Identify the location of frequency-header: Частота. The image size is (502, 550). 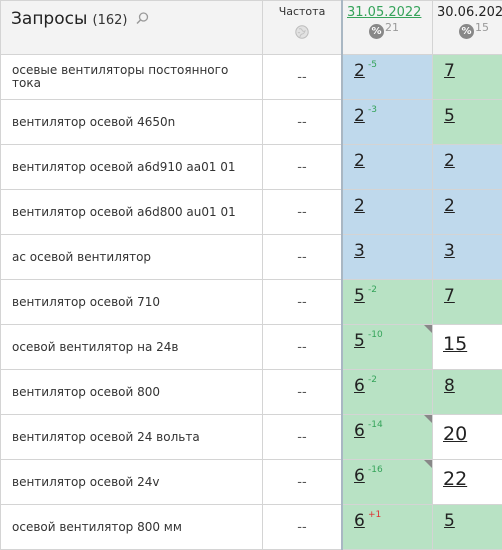
(303, 28).